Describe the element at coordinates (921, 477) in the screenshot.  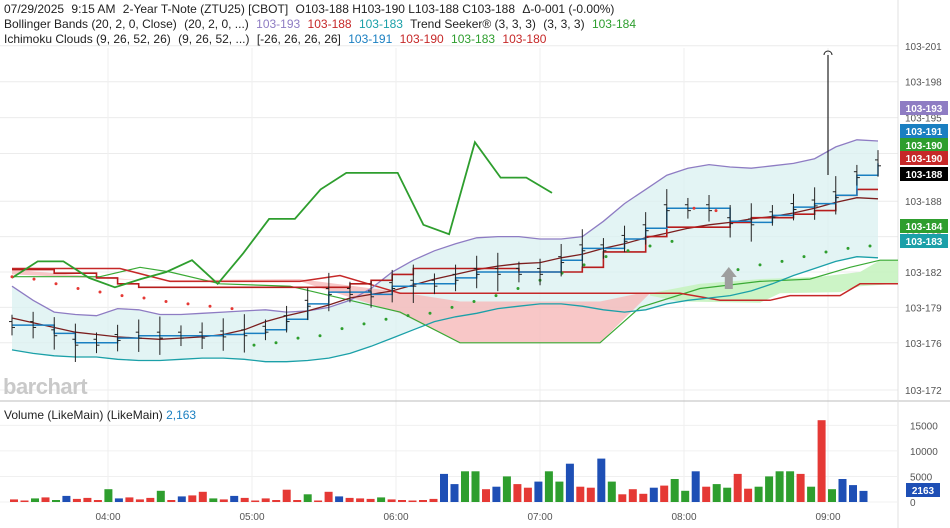
I see `volume-tick-label: 5000` at that location.